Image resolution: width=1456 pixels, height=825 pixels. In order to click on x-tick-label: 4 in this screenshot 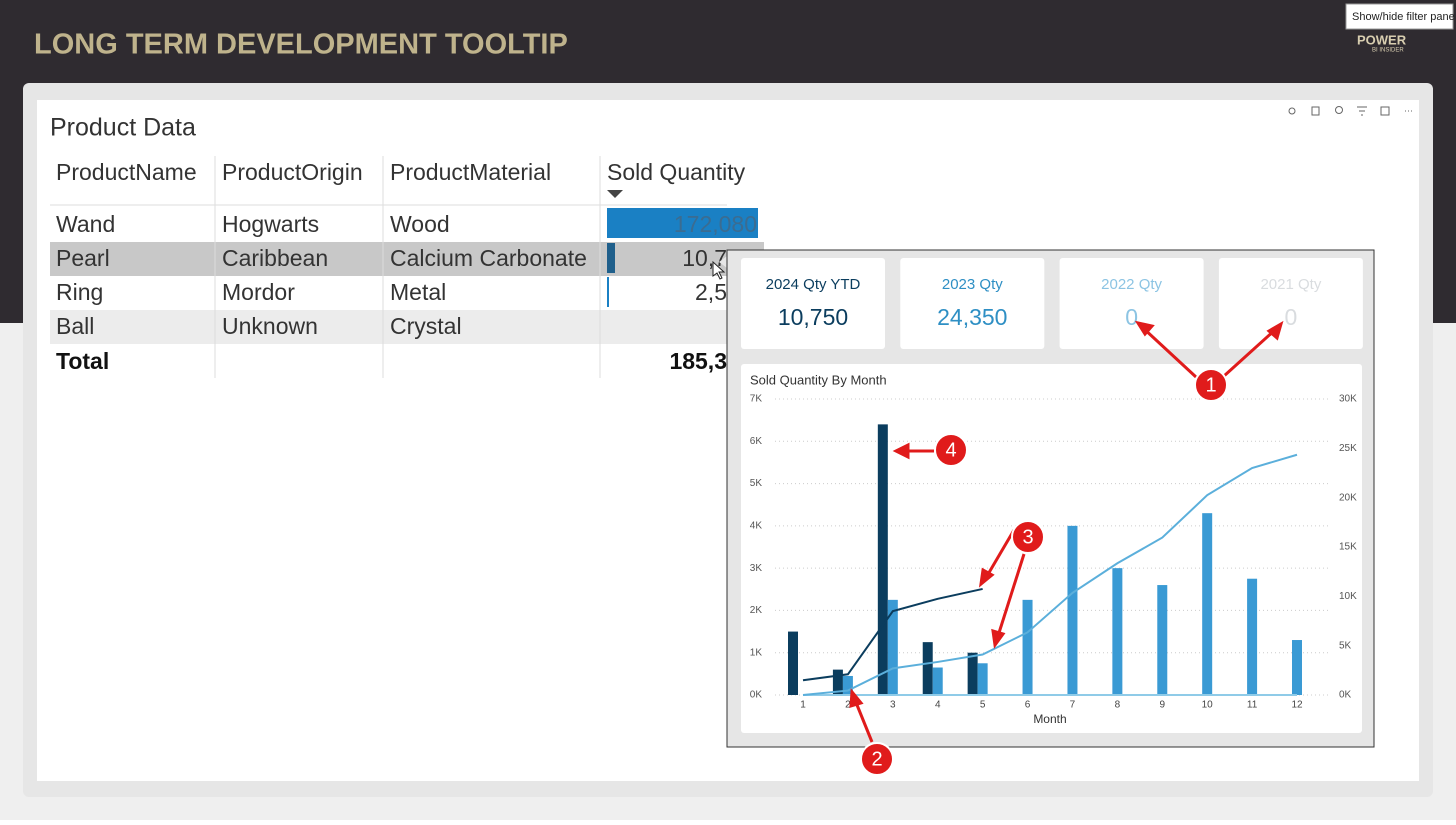, I will do `click(938, 705)`.